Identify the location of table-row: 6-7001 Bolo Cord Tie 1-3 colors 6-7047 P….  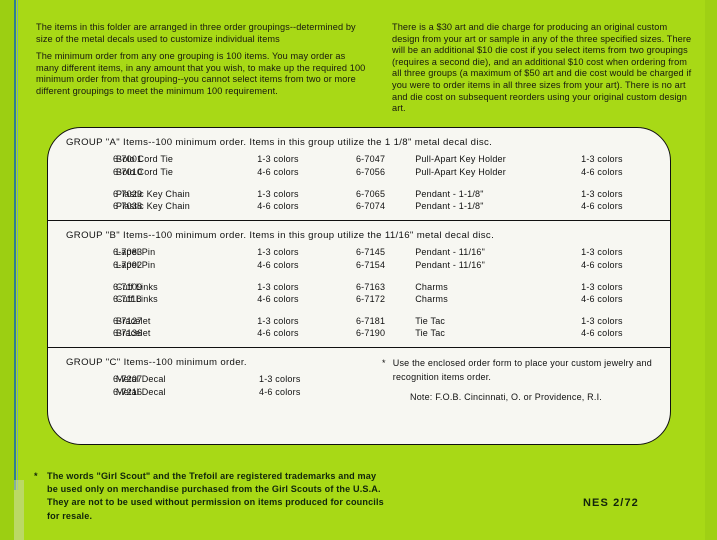
(359, 158).